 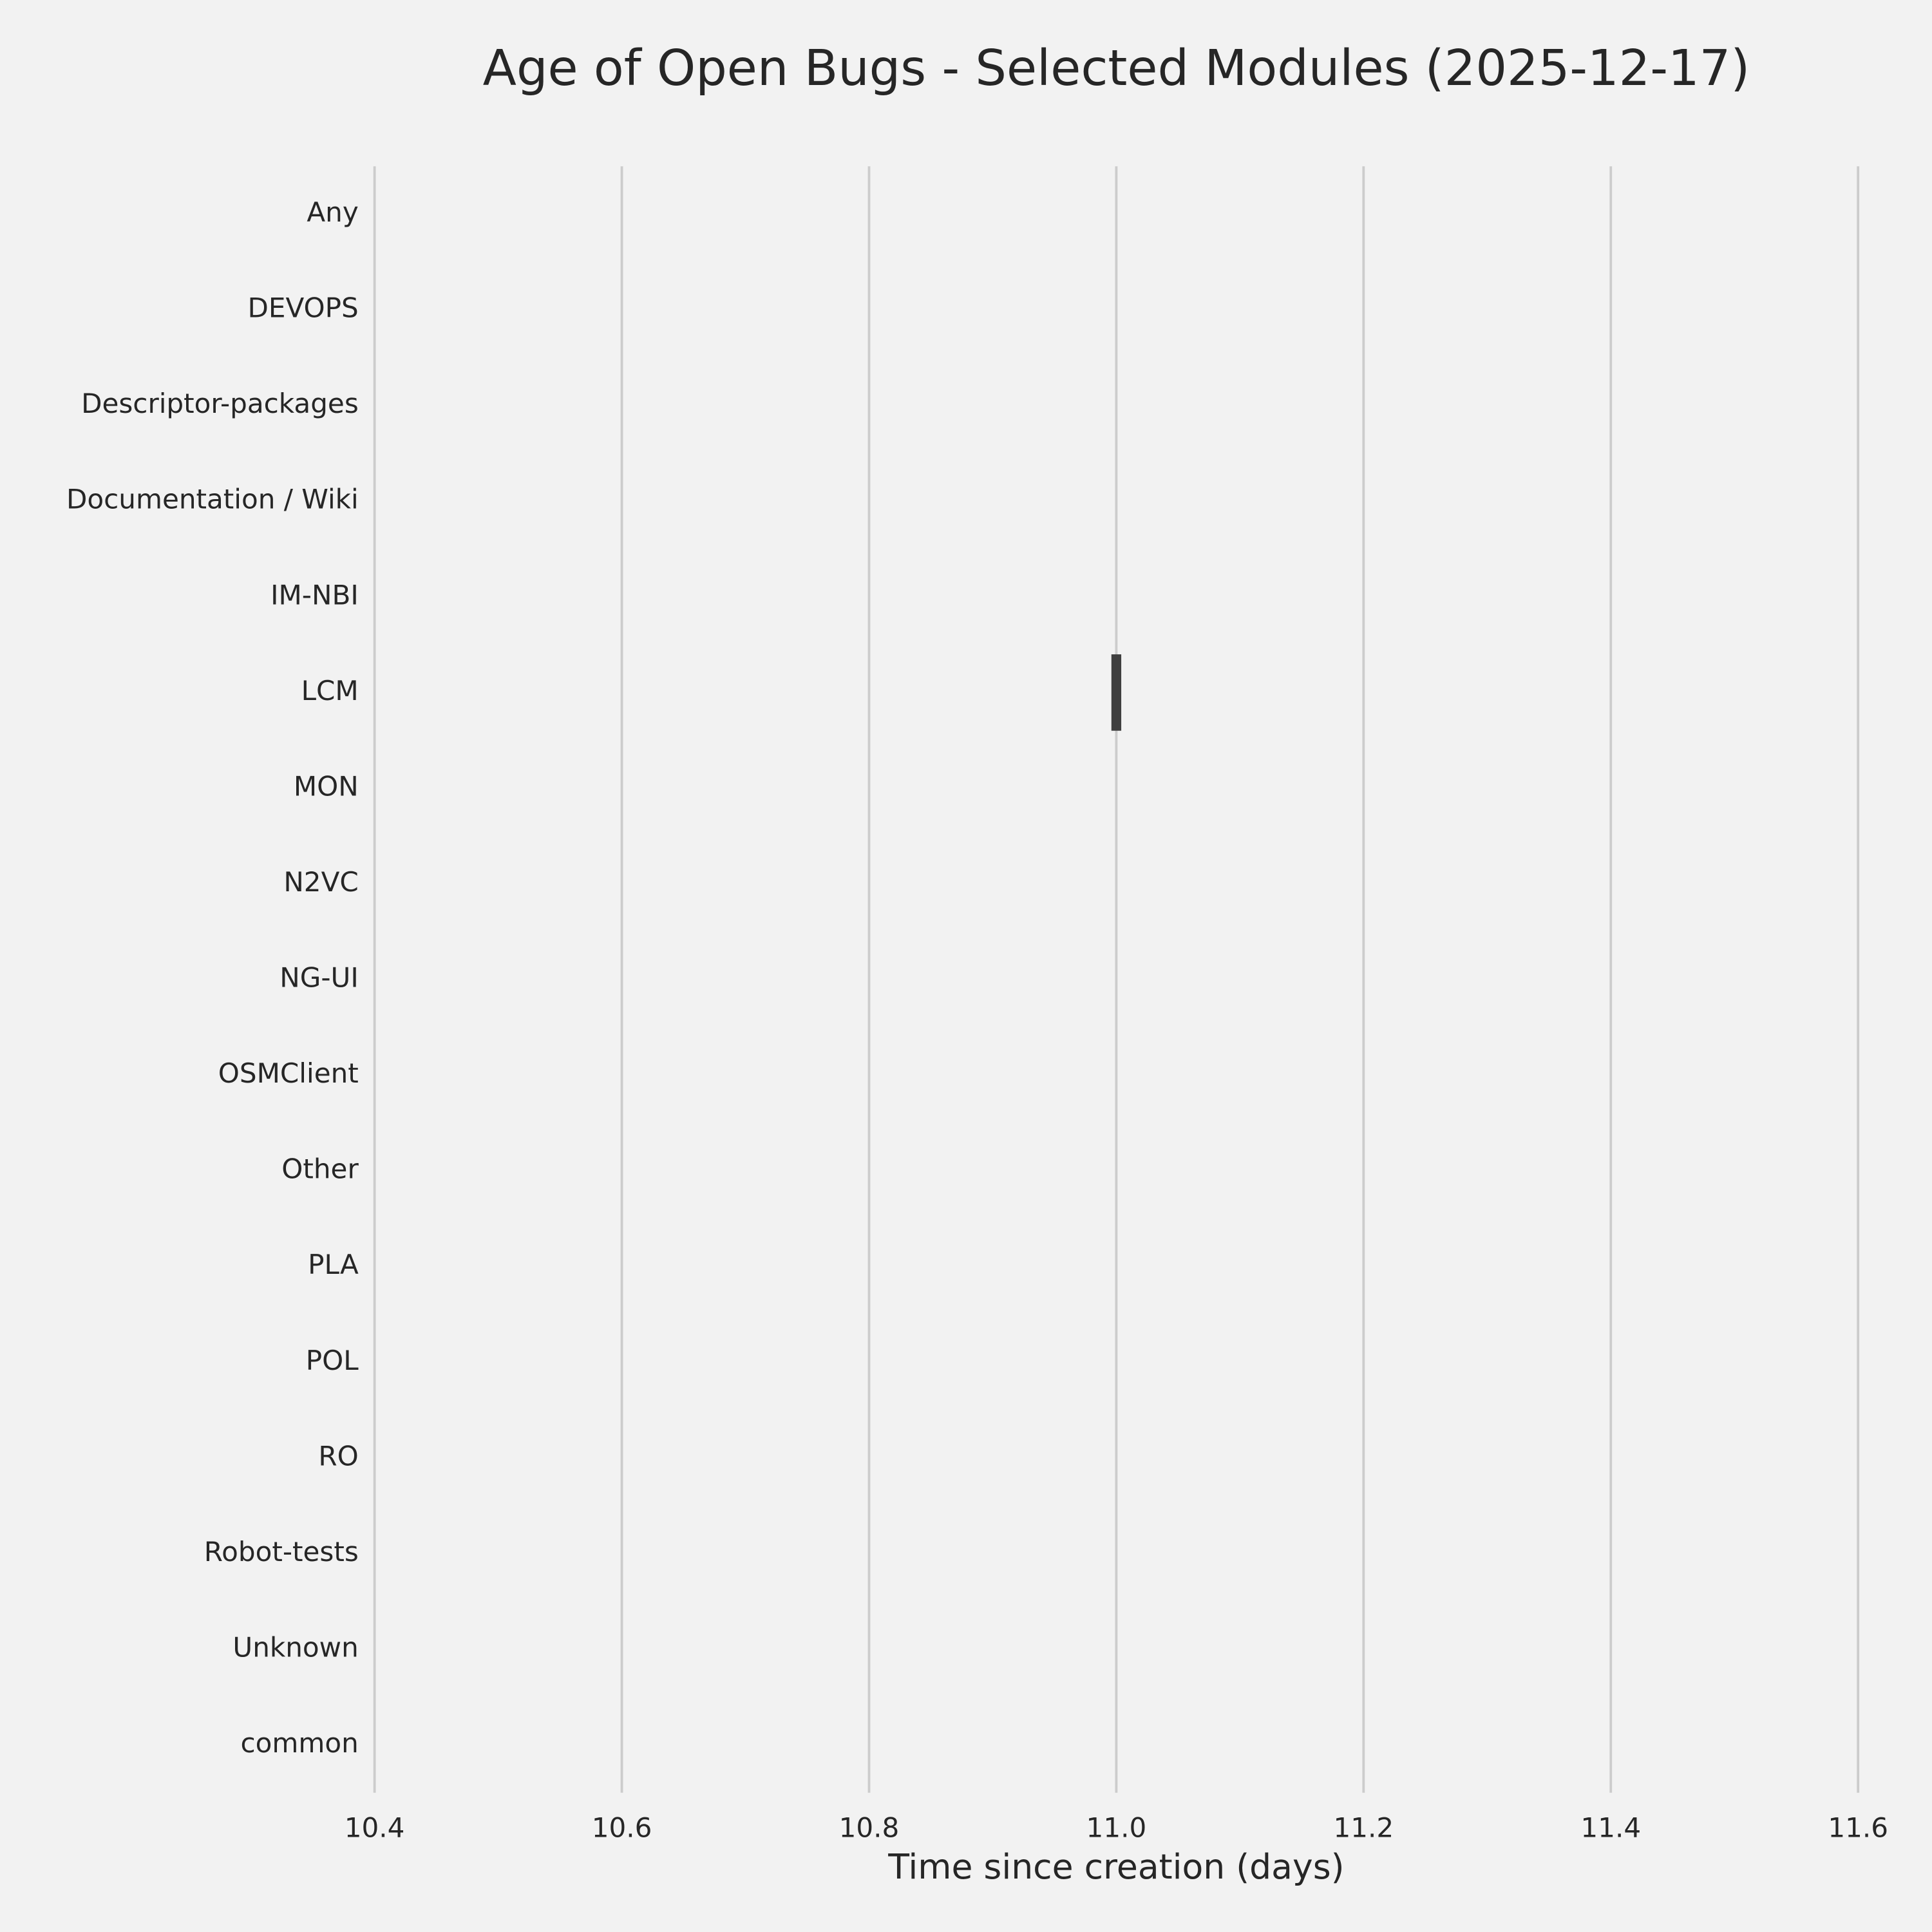 I want to click on y-tick-label: Descriptor-packages, so click(x=220, y=403).